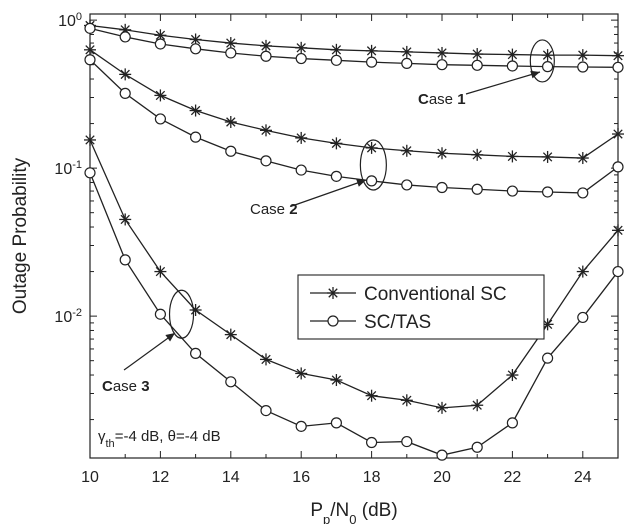 The image size is (626, 524). I want to click on series-case1-sc-tas, so click(354, 47).